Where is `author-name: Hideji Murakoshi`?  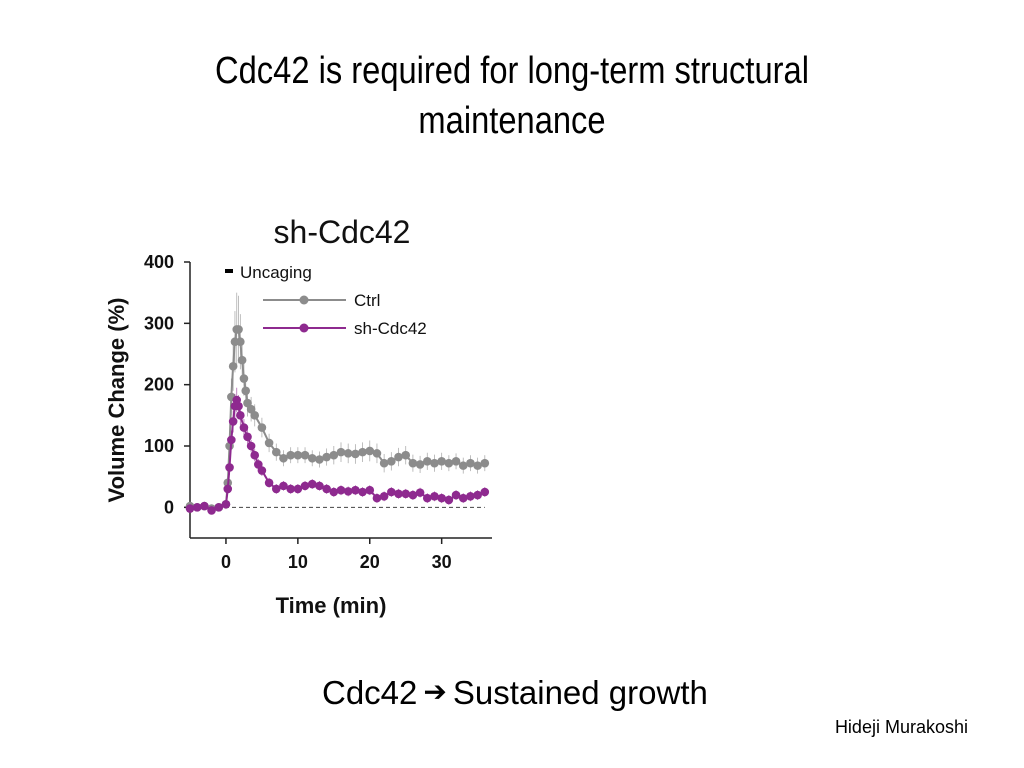 author-name: Hideji Murakoshi is located at coordinates (901, 727).